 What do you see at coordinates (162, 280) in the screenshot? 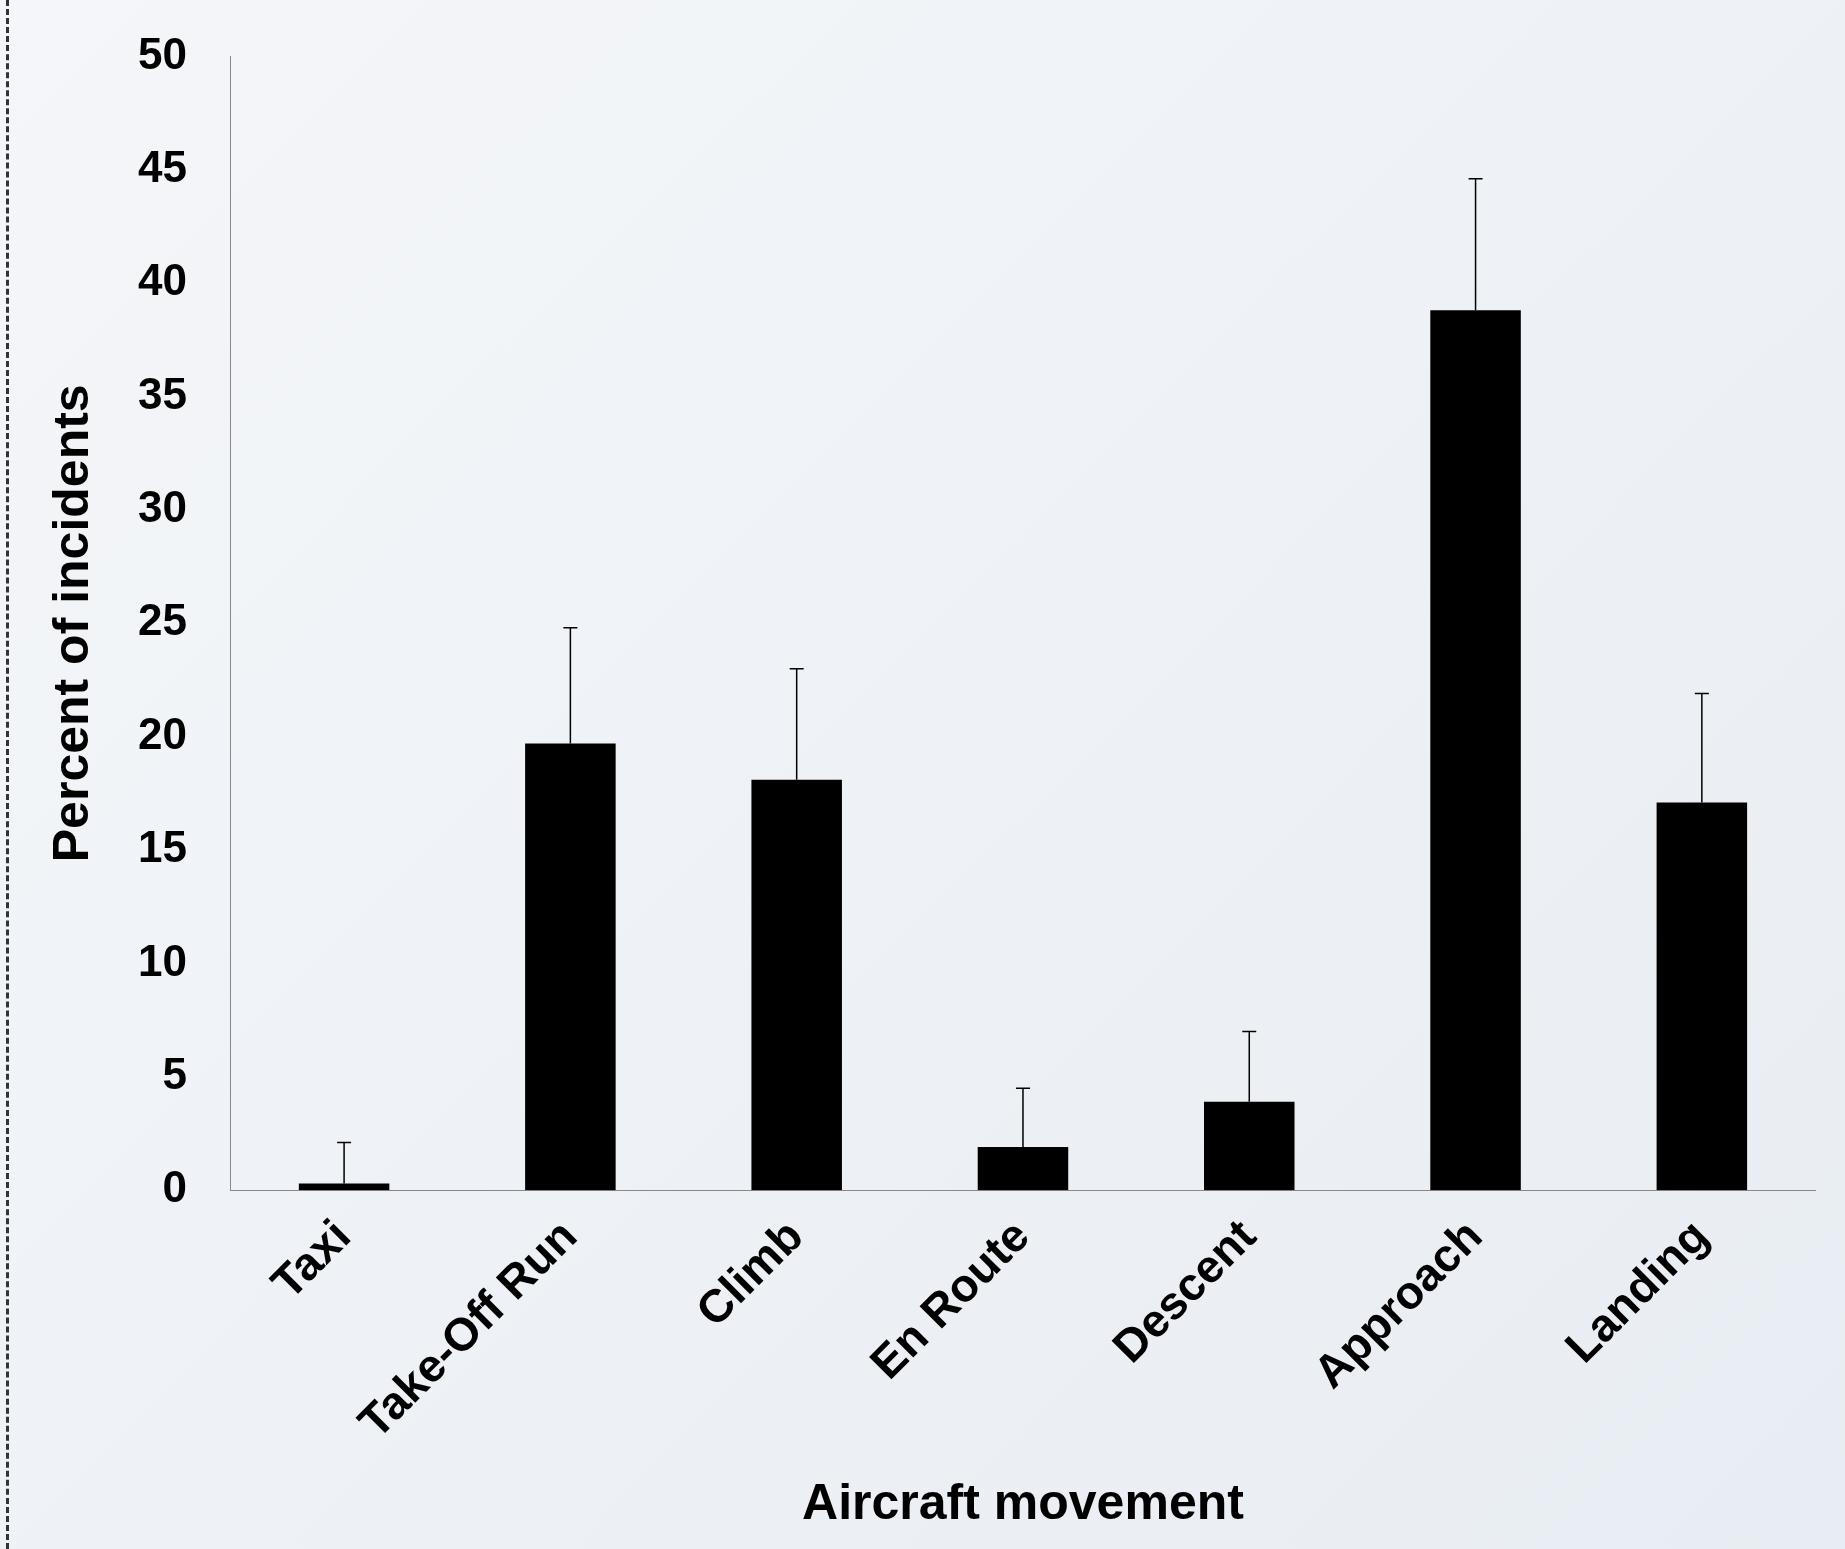
I see `y-tick-label: 40` at bounding box center [162, 280].